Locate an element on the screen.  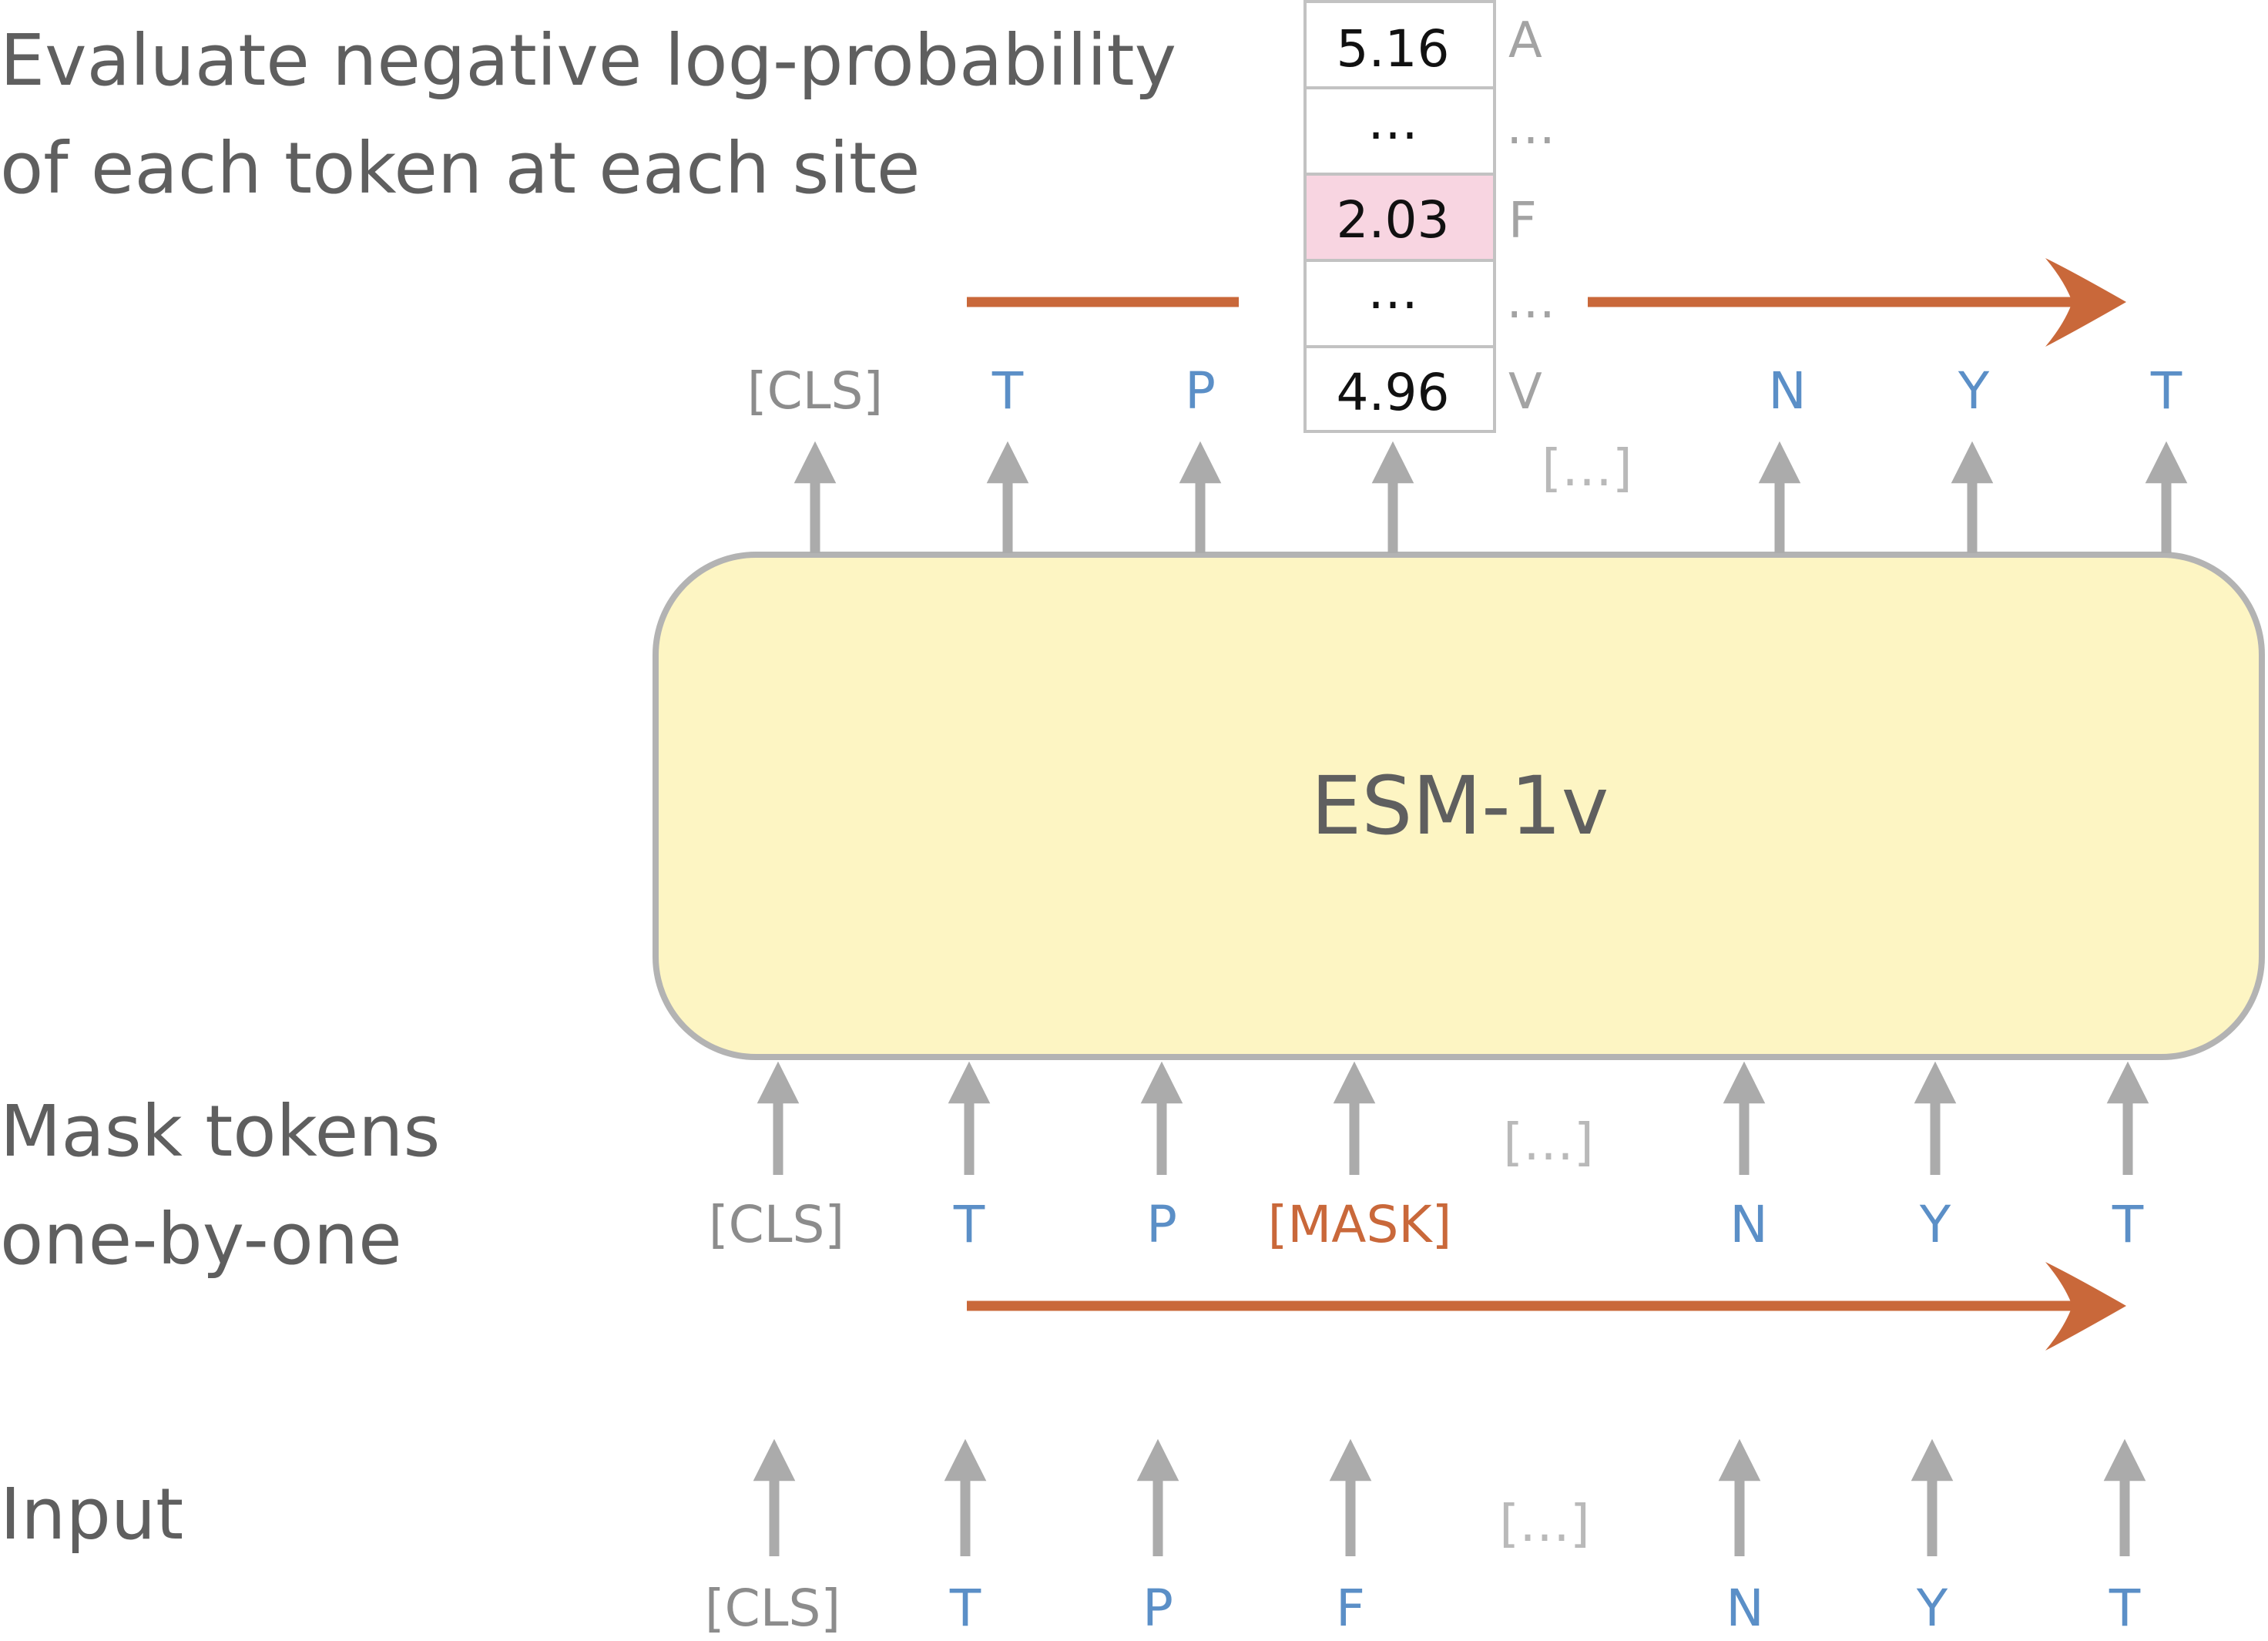
output-arrows is located at coordinates (1490, 497).